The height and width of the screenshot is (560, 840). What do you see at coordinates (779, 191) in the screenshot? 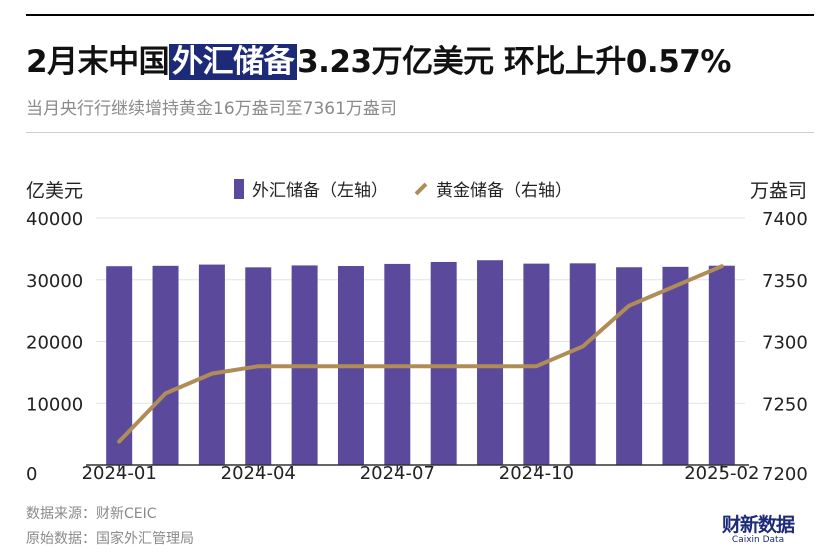
I see `right-axis-unit: 万盎司` at bounding box center [779, 191].